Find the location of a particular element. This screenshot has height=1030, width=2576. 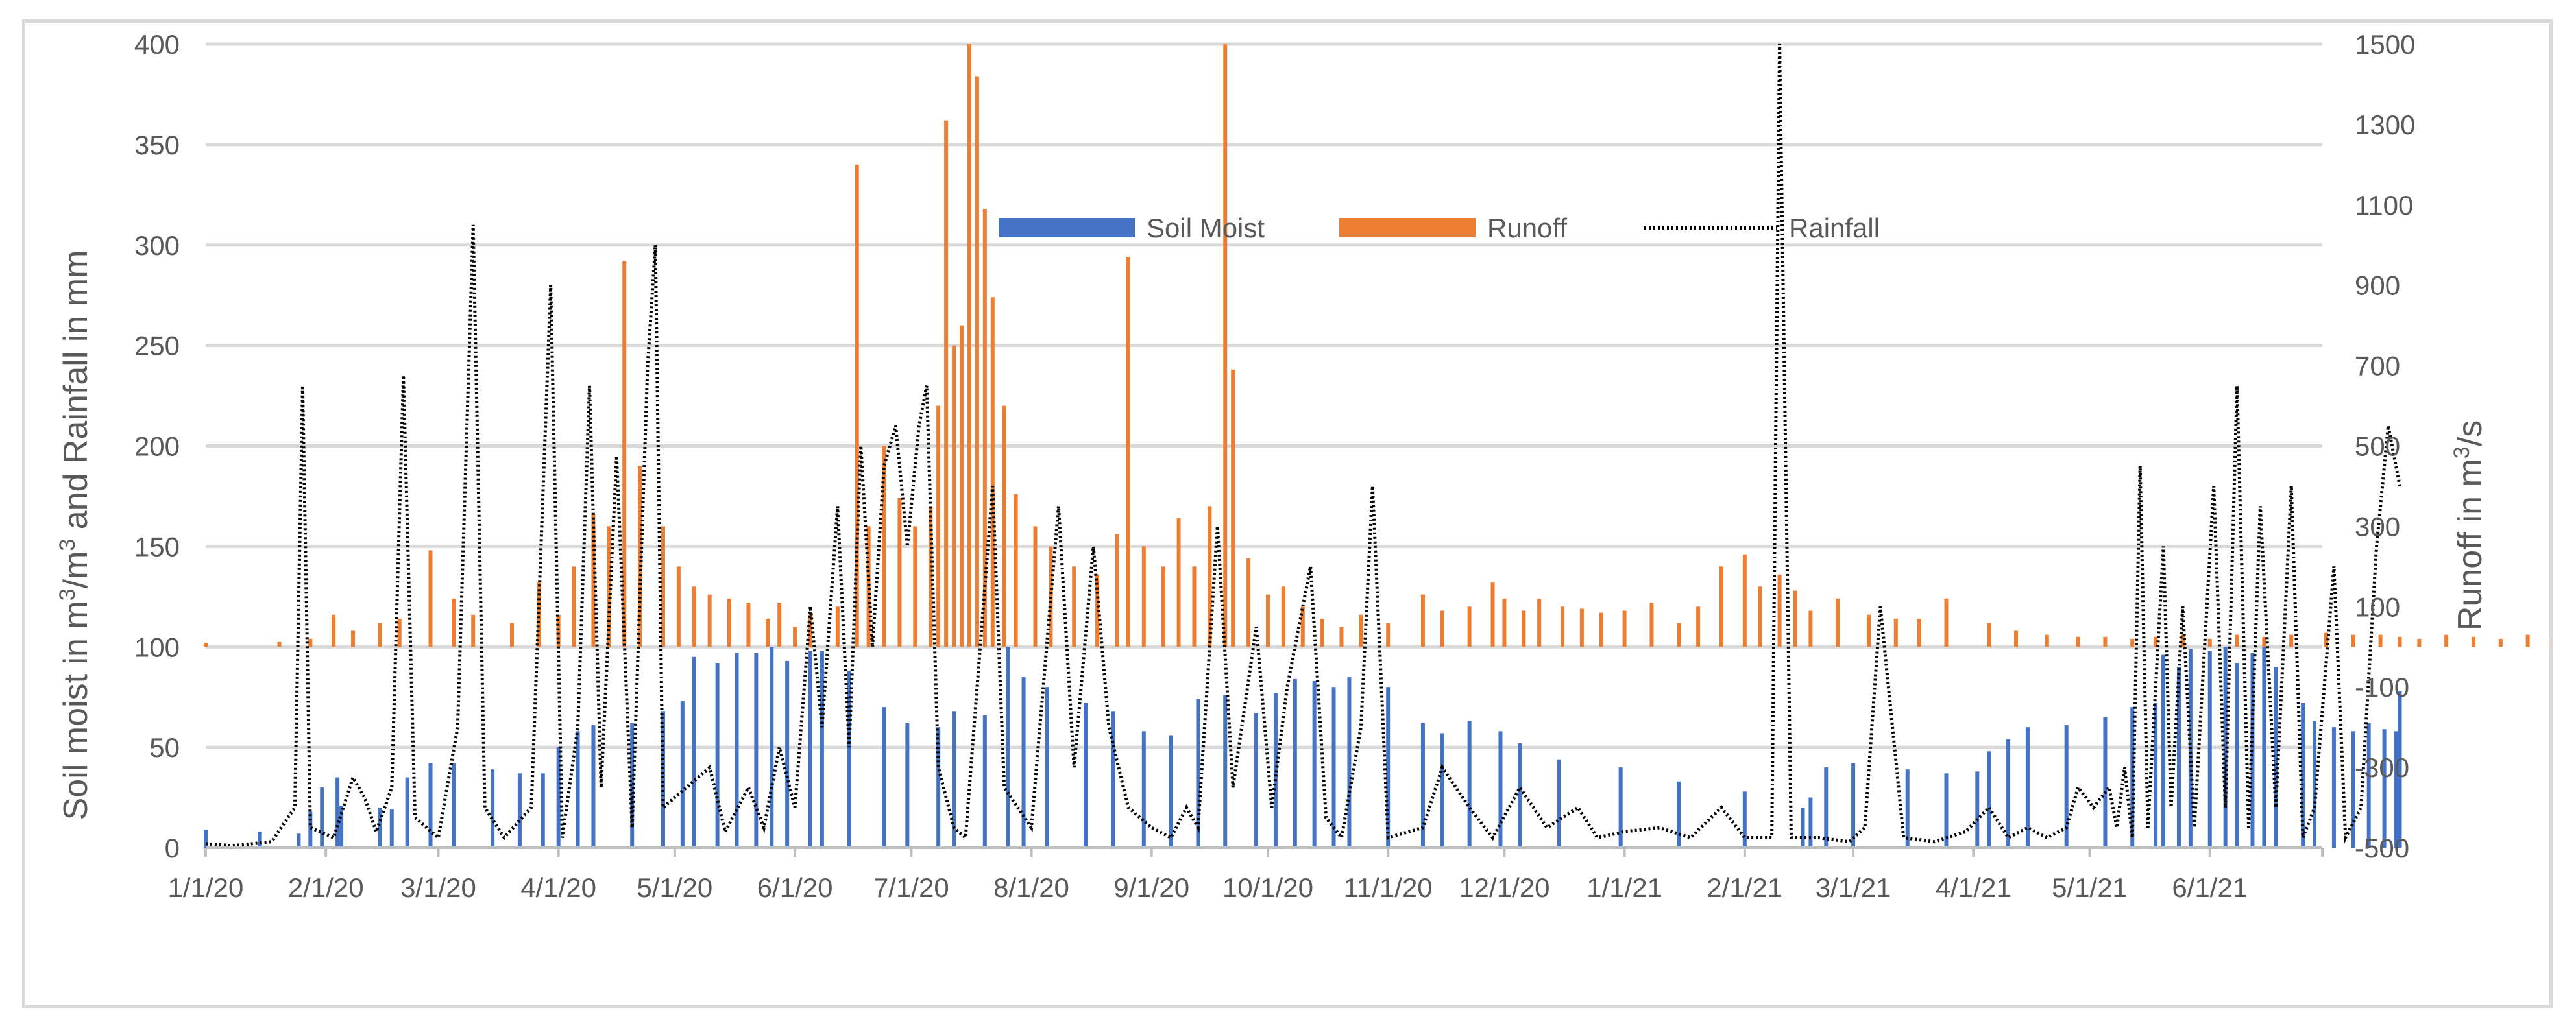

legend-label-rainfall: Rainfall is located at coordinates (1834, 228).